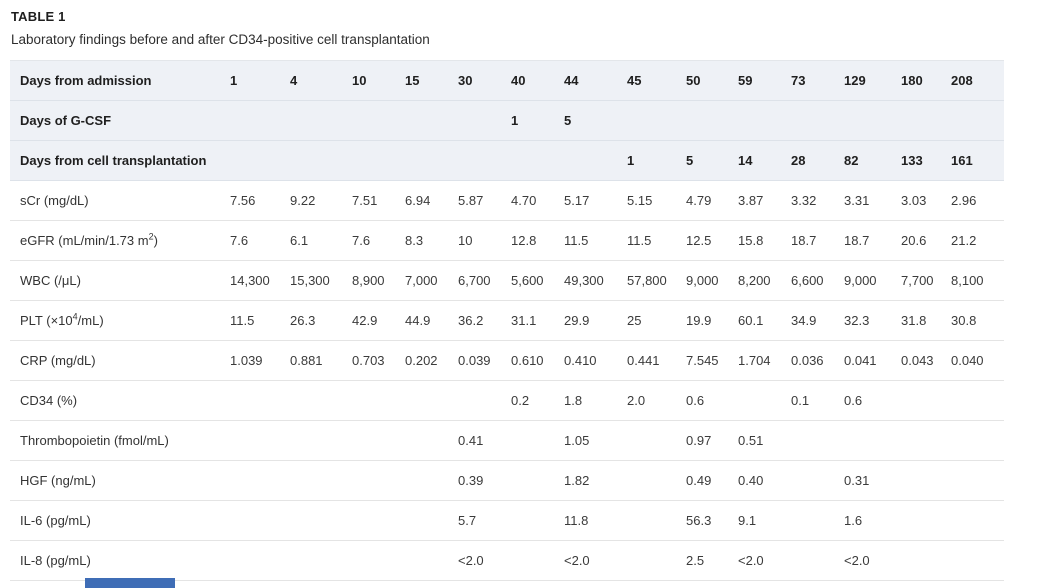 The width and height of the screenshot is (1052, 588). What do you see at coordinates (507, 481) in the screenshot?
I see `table-row: HGF (ng/mL) 0.39 1.82 0.49 0.40 0.31` at bounding box center [507, 481].